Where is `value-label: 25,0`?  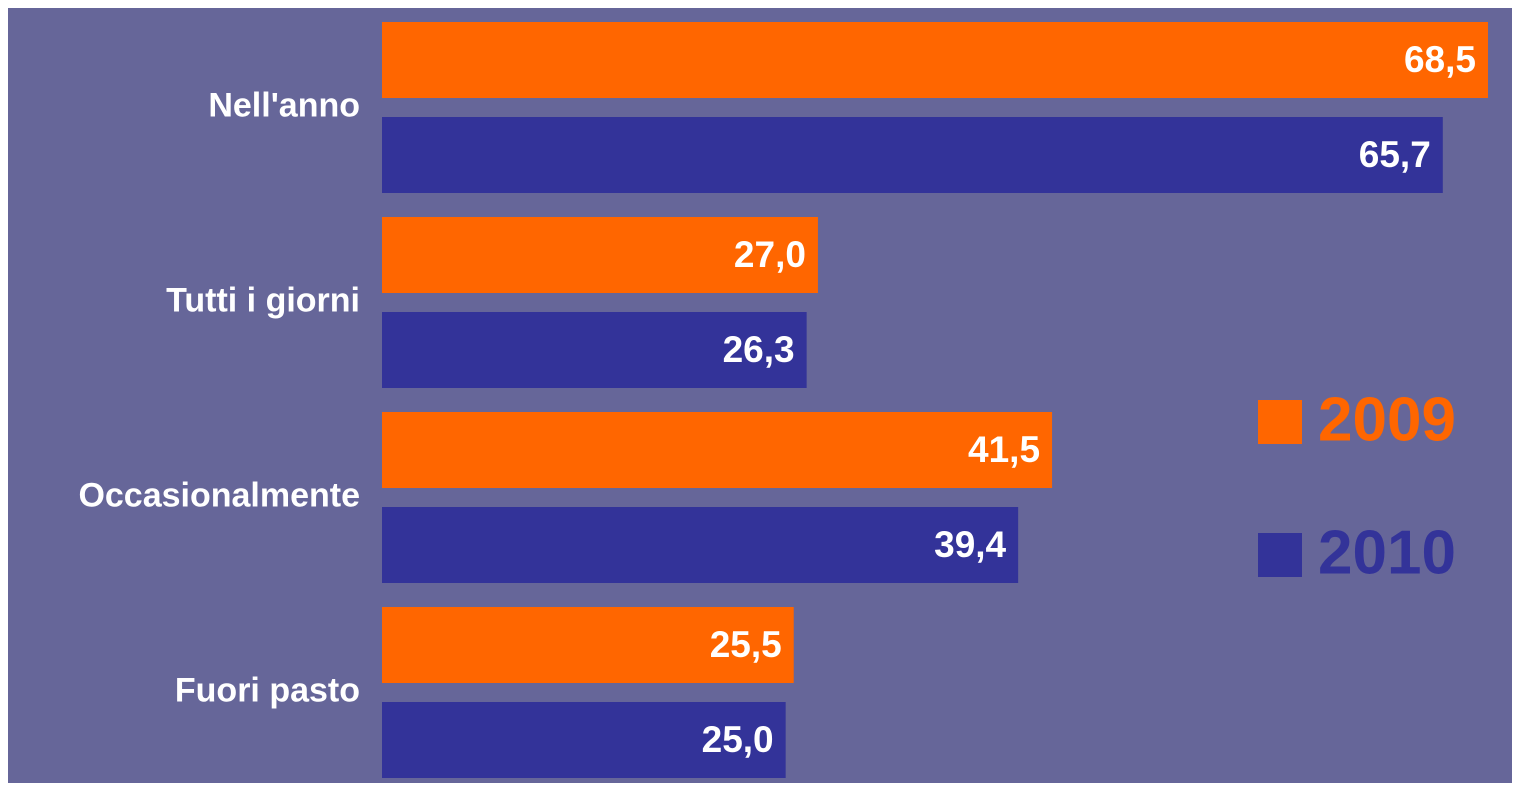
value-label: 25,0 is located at coordinates (738, 739).